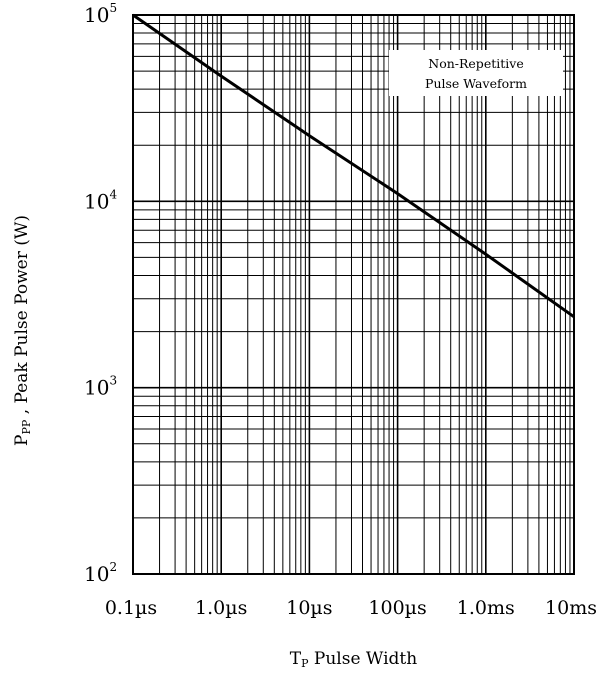 The image size is (600, 673). I want to click on y-axis-label-text: , Peak Pulse Power (W), so click(22, 317).